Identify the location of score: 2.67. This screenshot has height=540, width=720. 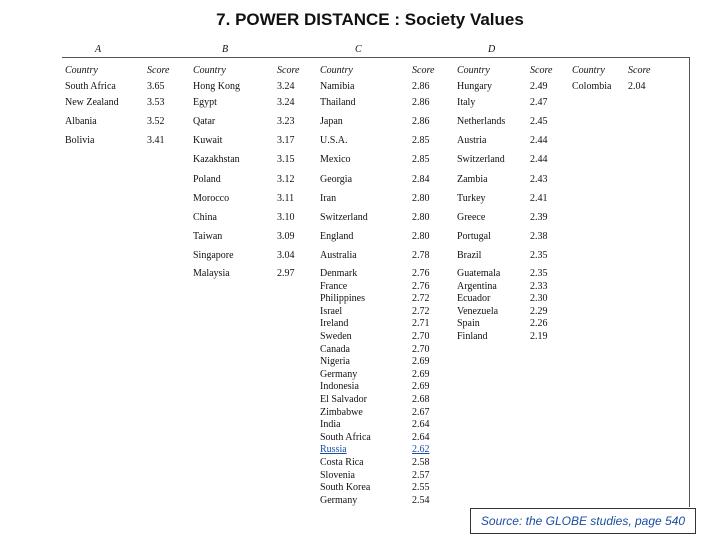
(421, 412).